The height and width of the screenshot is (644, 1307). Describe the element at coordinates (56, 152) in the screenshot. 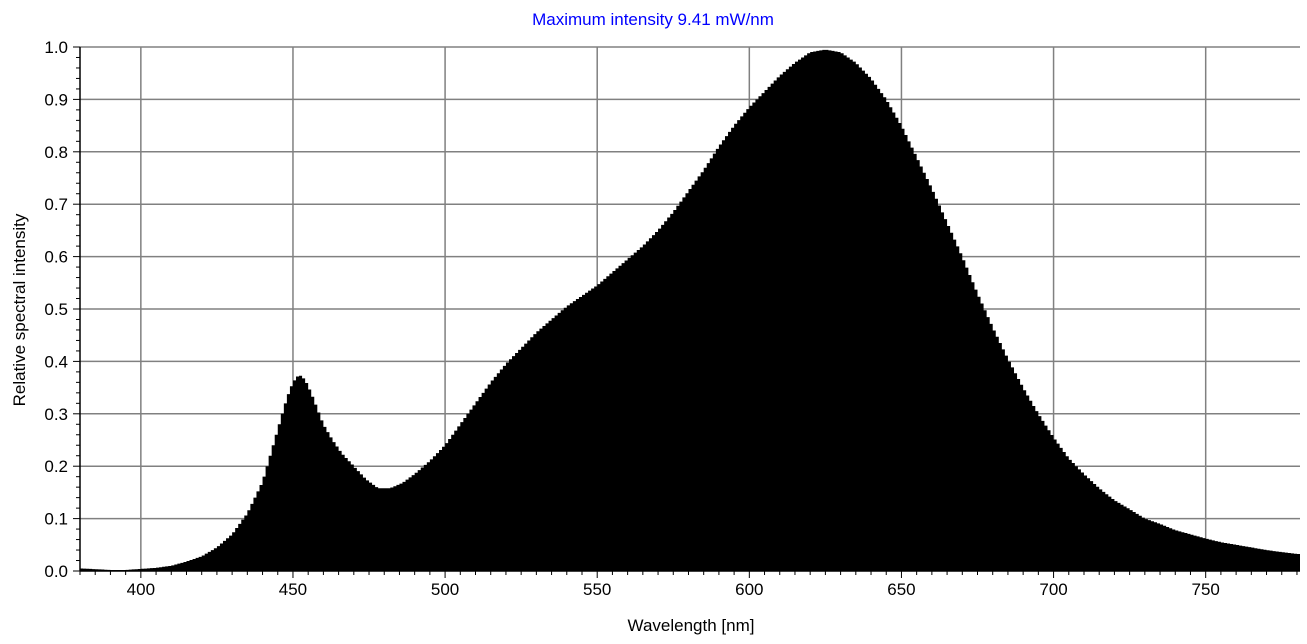

I see `y-tick-label: 0.8` at that location.